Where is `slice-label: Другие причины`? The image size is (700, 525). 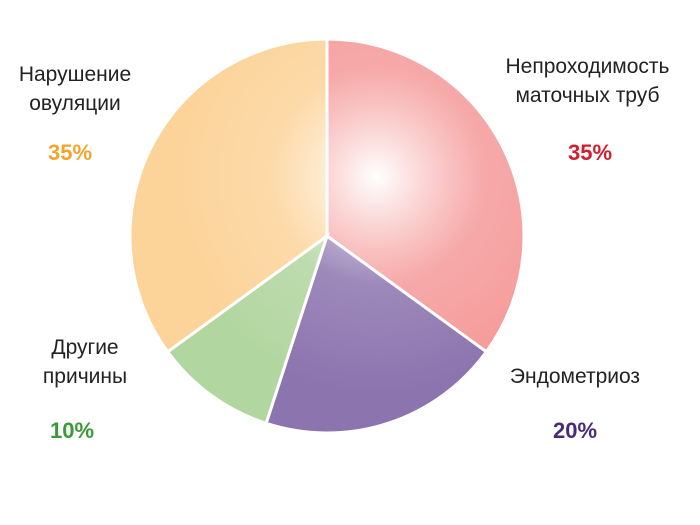 slice-label: Другие причины is located at coordinates (85, 362).